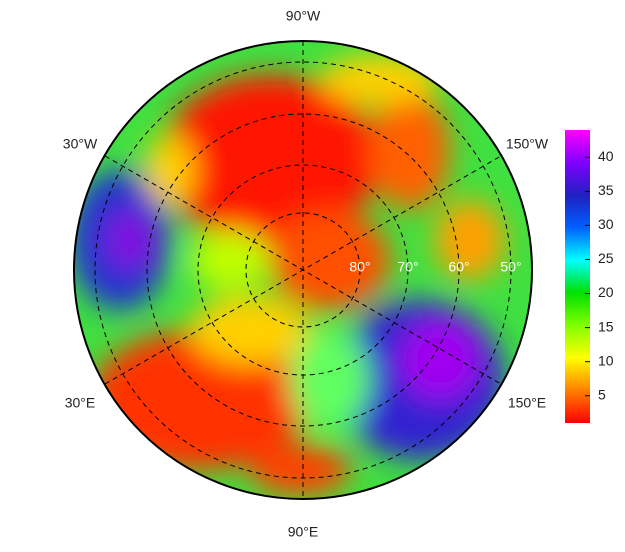  What do you see at coordinates (303, 16) in the screenshot?
I see `longitude-label: 90°W` at bounding box center [303, 16].